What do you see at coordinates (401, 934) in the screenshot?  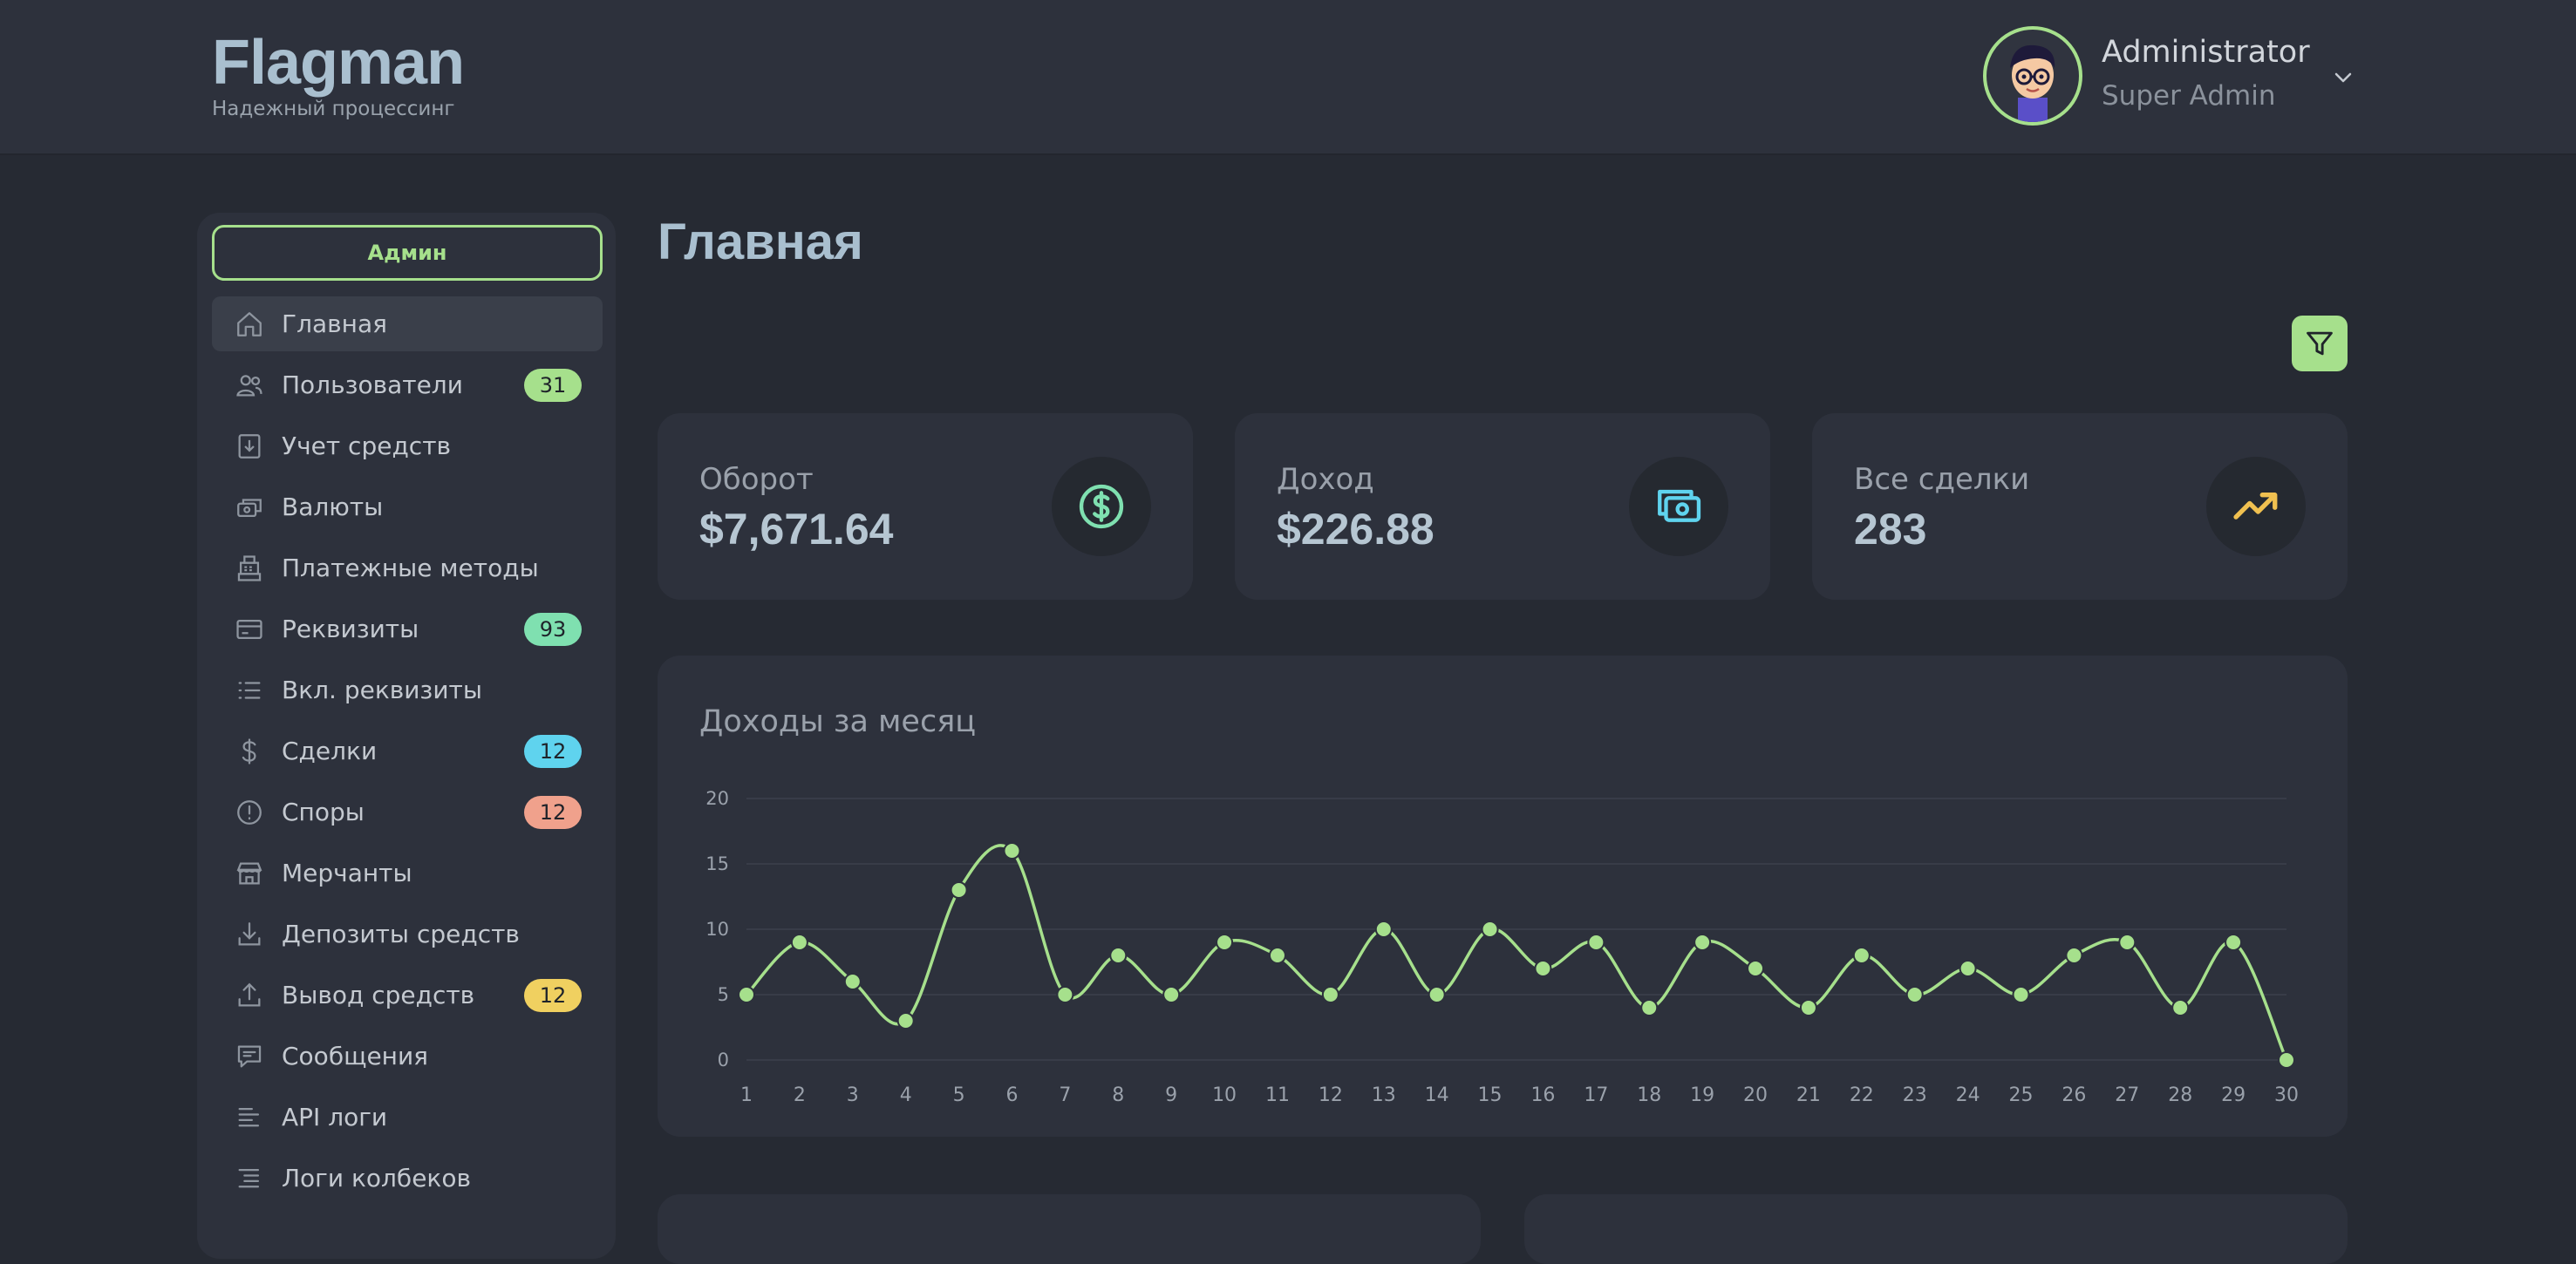 I see `sidebar-item-label: Депозиты средств` at bounding box center [401, 934].